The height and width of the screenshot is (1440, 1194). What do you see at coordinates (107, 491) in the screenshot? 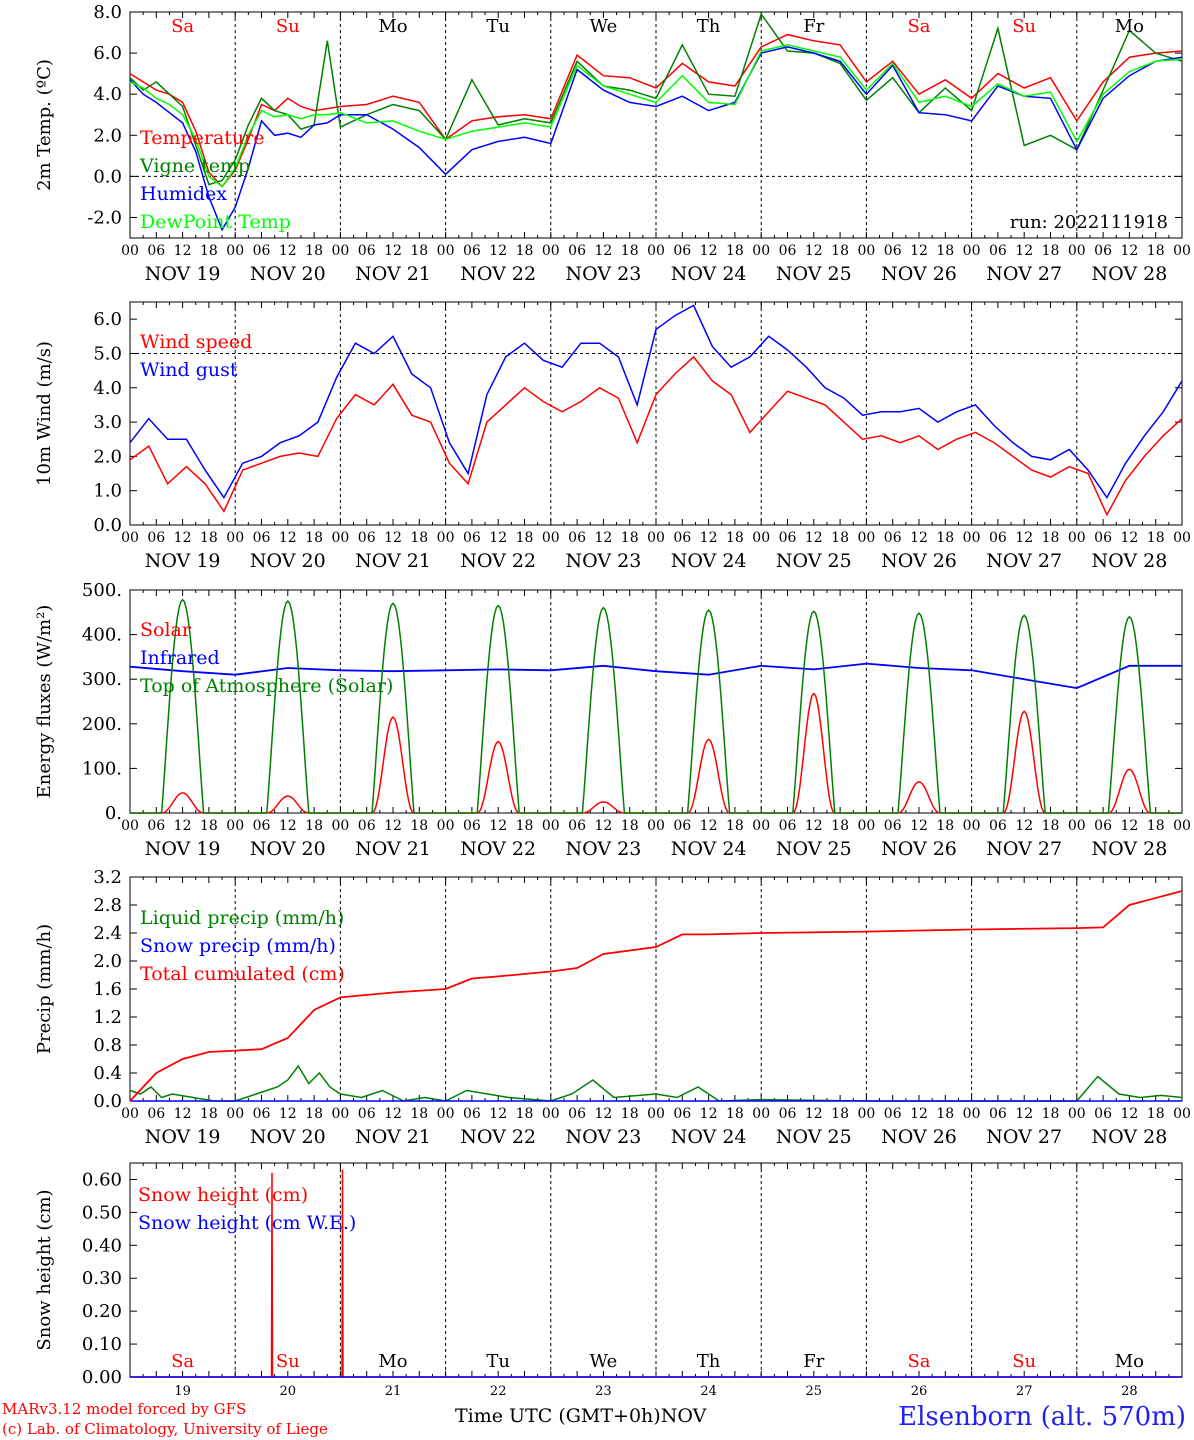
I see `y-tick-label: 1.0` at bounding box center [107, 491].